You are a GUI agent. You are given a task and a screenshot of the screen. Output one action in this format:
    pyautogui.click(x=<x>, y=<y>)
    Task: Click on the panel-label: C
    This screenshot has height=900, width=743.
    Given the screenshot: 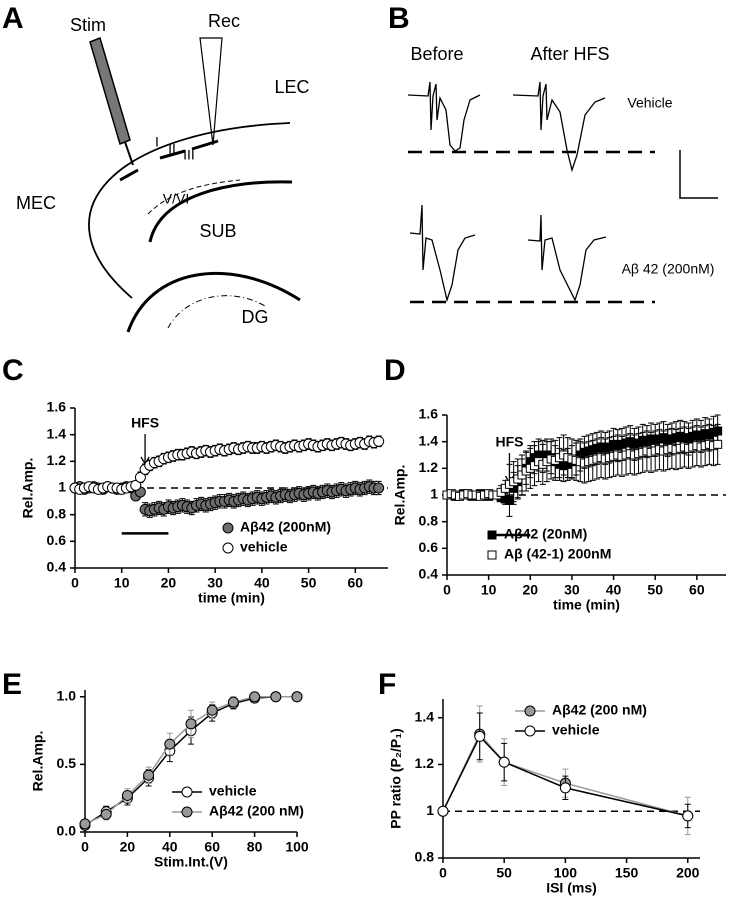 What is the action you would take?
    pyautogui.click(x=13, y=370)
    